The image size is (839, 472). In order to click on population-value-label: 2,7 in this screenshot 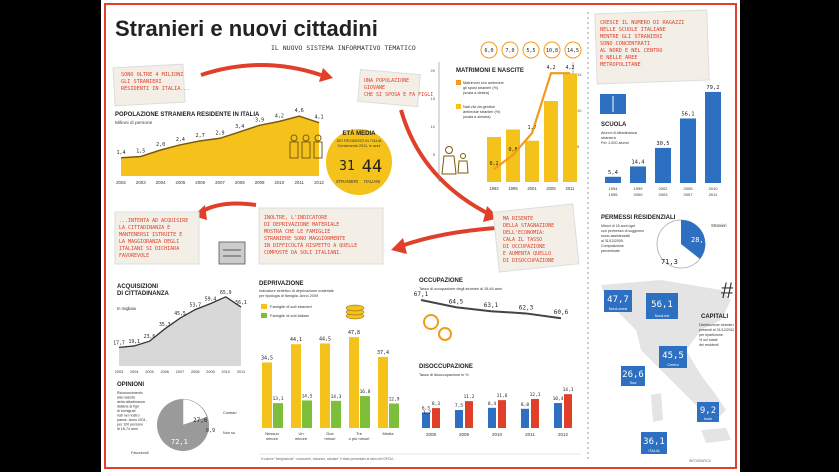, I will do `click(200, 136)`.